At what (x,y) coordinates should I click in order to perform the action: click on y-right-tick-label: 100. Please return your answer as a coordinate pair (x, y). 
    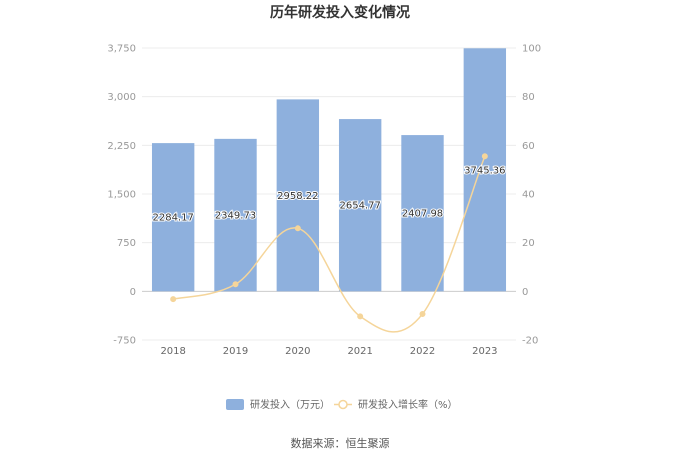
    Looking at the image, I should click on (531, 49).